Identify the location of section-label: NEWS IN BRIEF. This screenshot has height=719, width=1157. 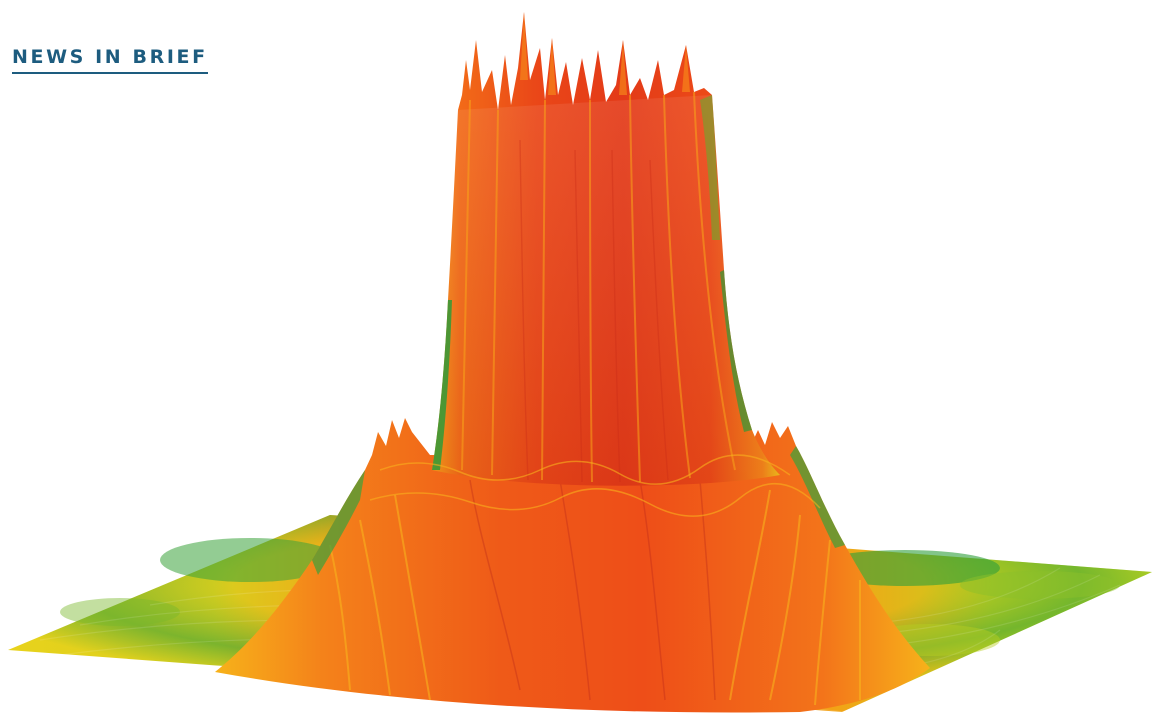
(110, 61).